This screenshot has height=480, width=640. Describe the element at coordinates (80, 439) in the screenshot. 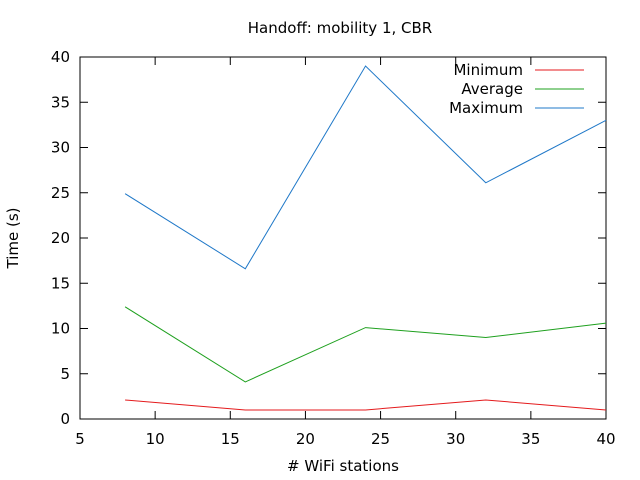

I see `x-tick-label: 5` at that location.